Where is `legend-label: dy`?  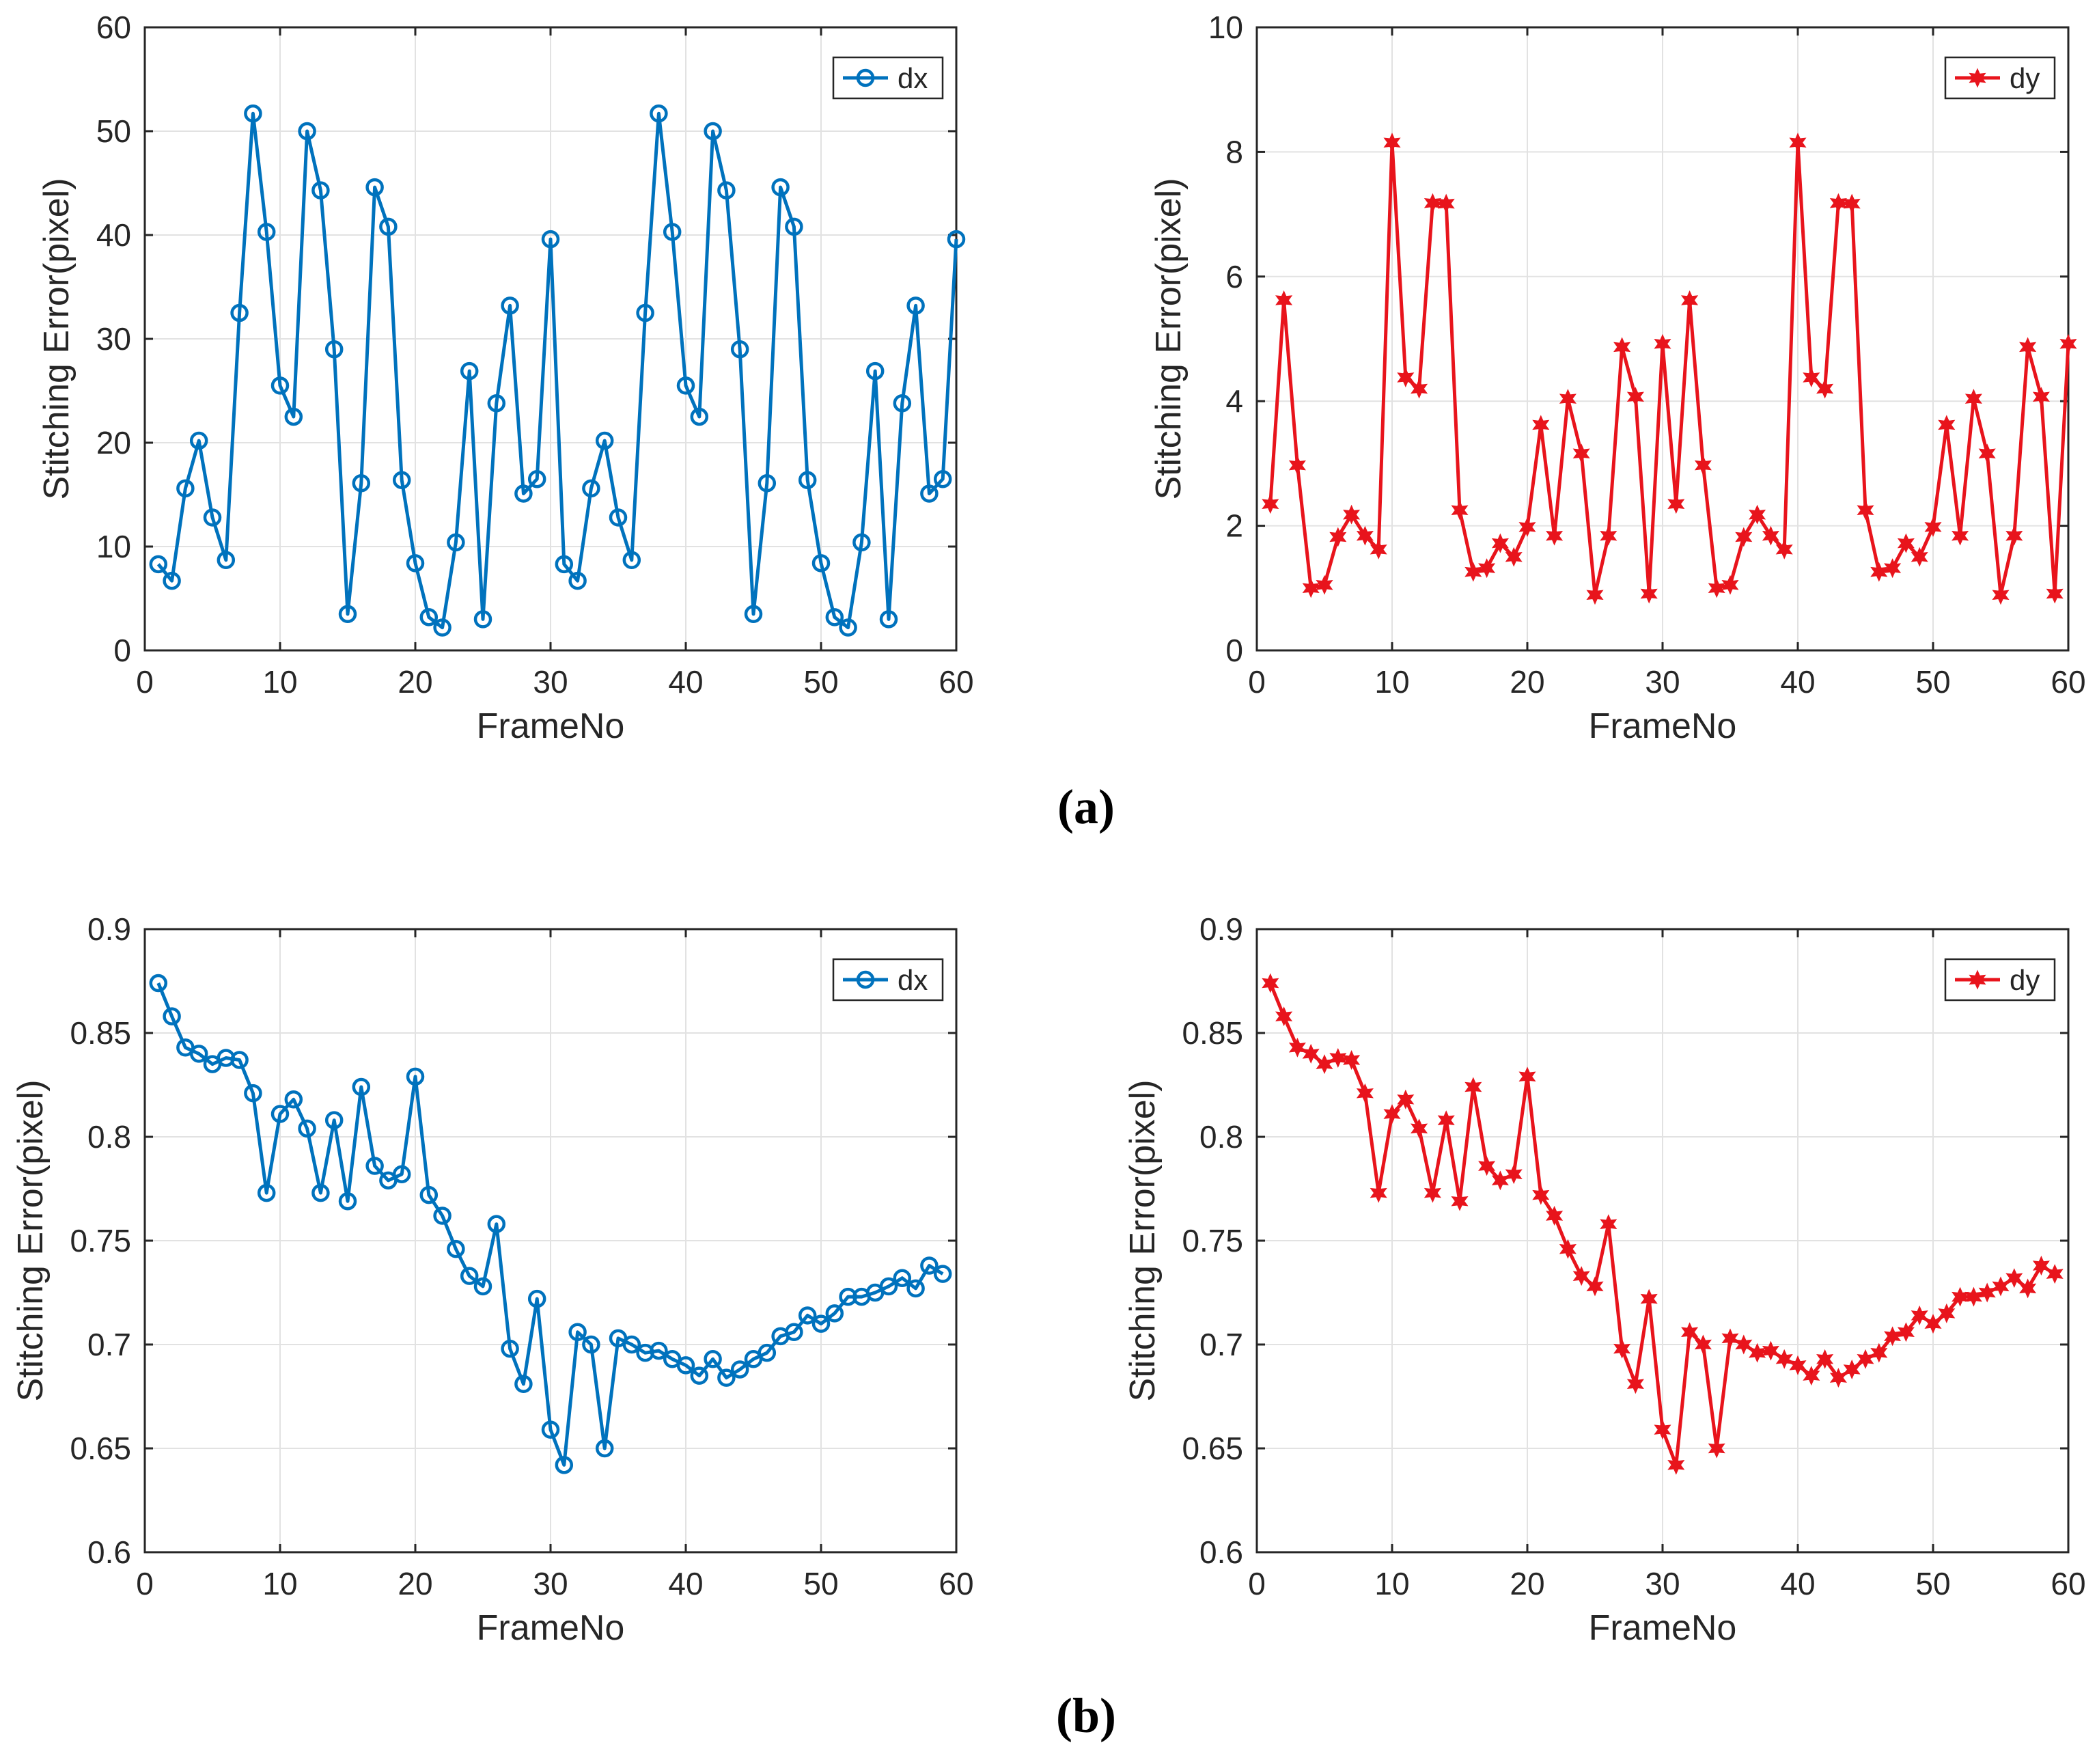
legend-label: dy is located at coordinates (2025, 980).